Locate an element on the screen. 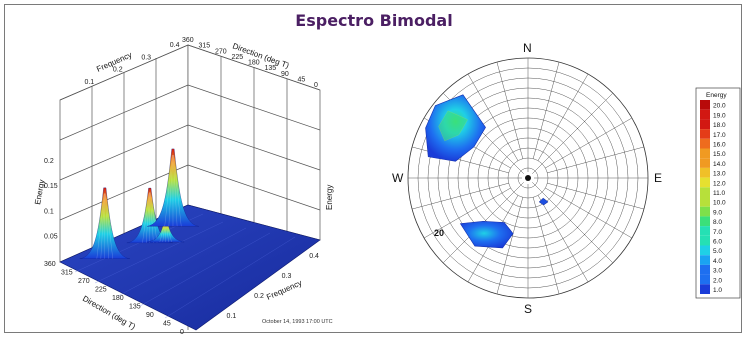 Image resolution: width=748 pixels, height=337 pixels. direction-axis-ticks-top: 360 315 270 225 180 135 90 45 0 is located at coordinates (250, 63).